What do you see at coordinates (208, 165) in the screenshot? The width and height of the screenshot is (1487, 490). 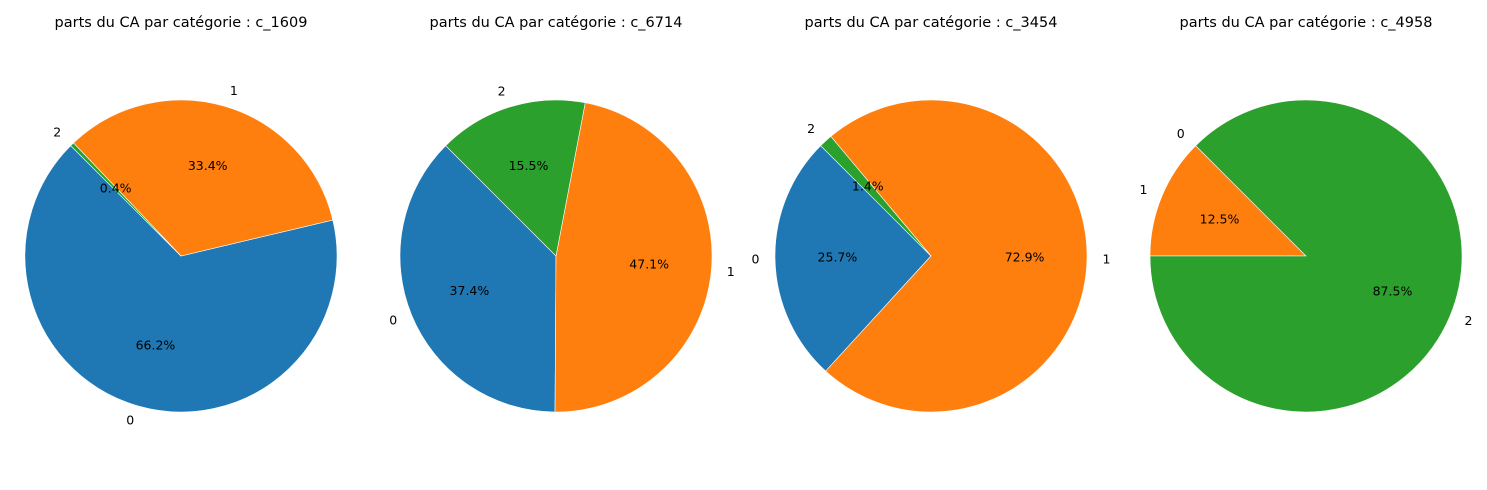 I see `slice-percent-1: 33.4%` at bounding box center [208, 165].